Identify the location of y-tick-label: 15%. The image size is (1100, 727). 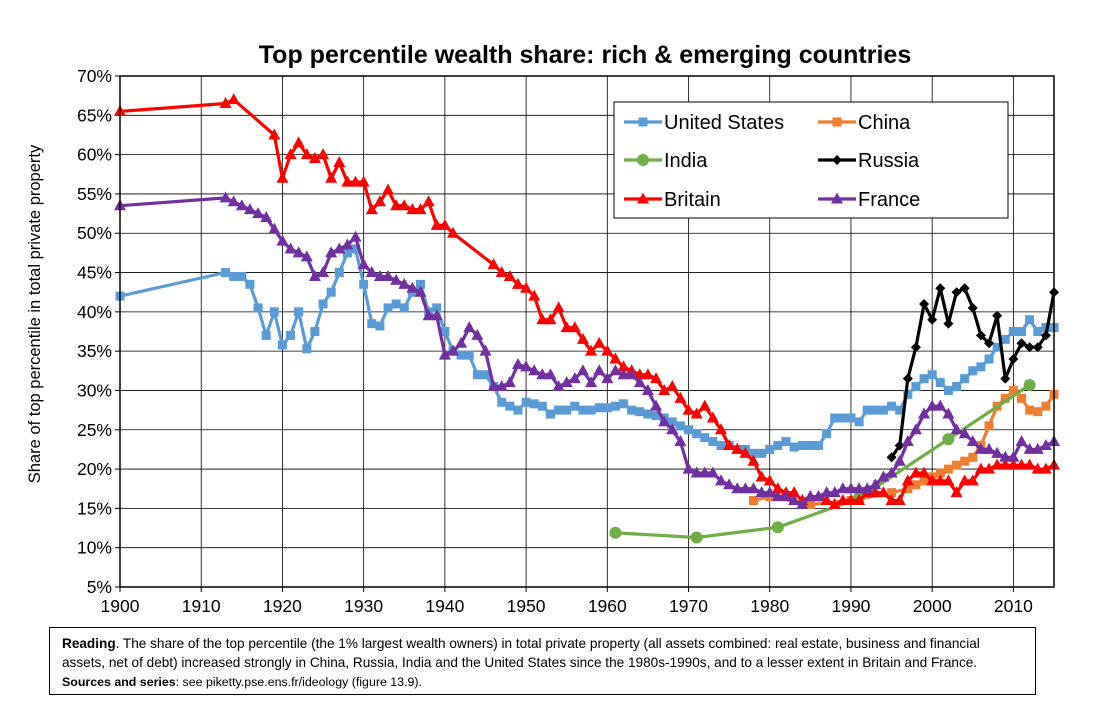
(94, 508).